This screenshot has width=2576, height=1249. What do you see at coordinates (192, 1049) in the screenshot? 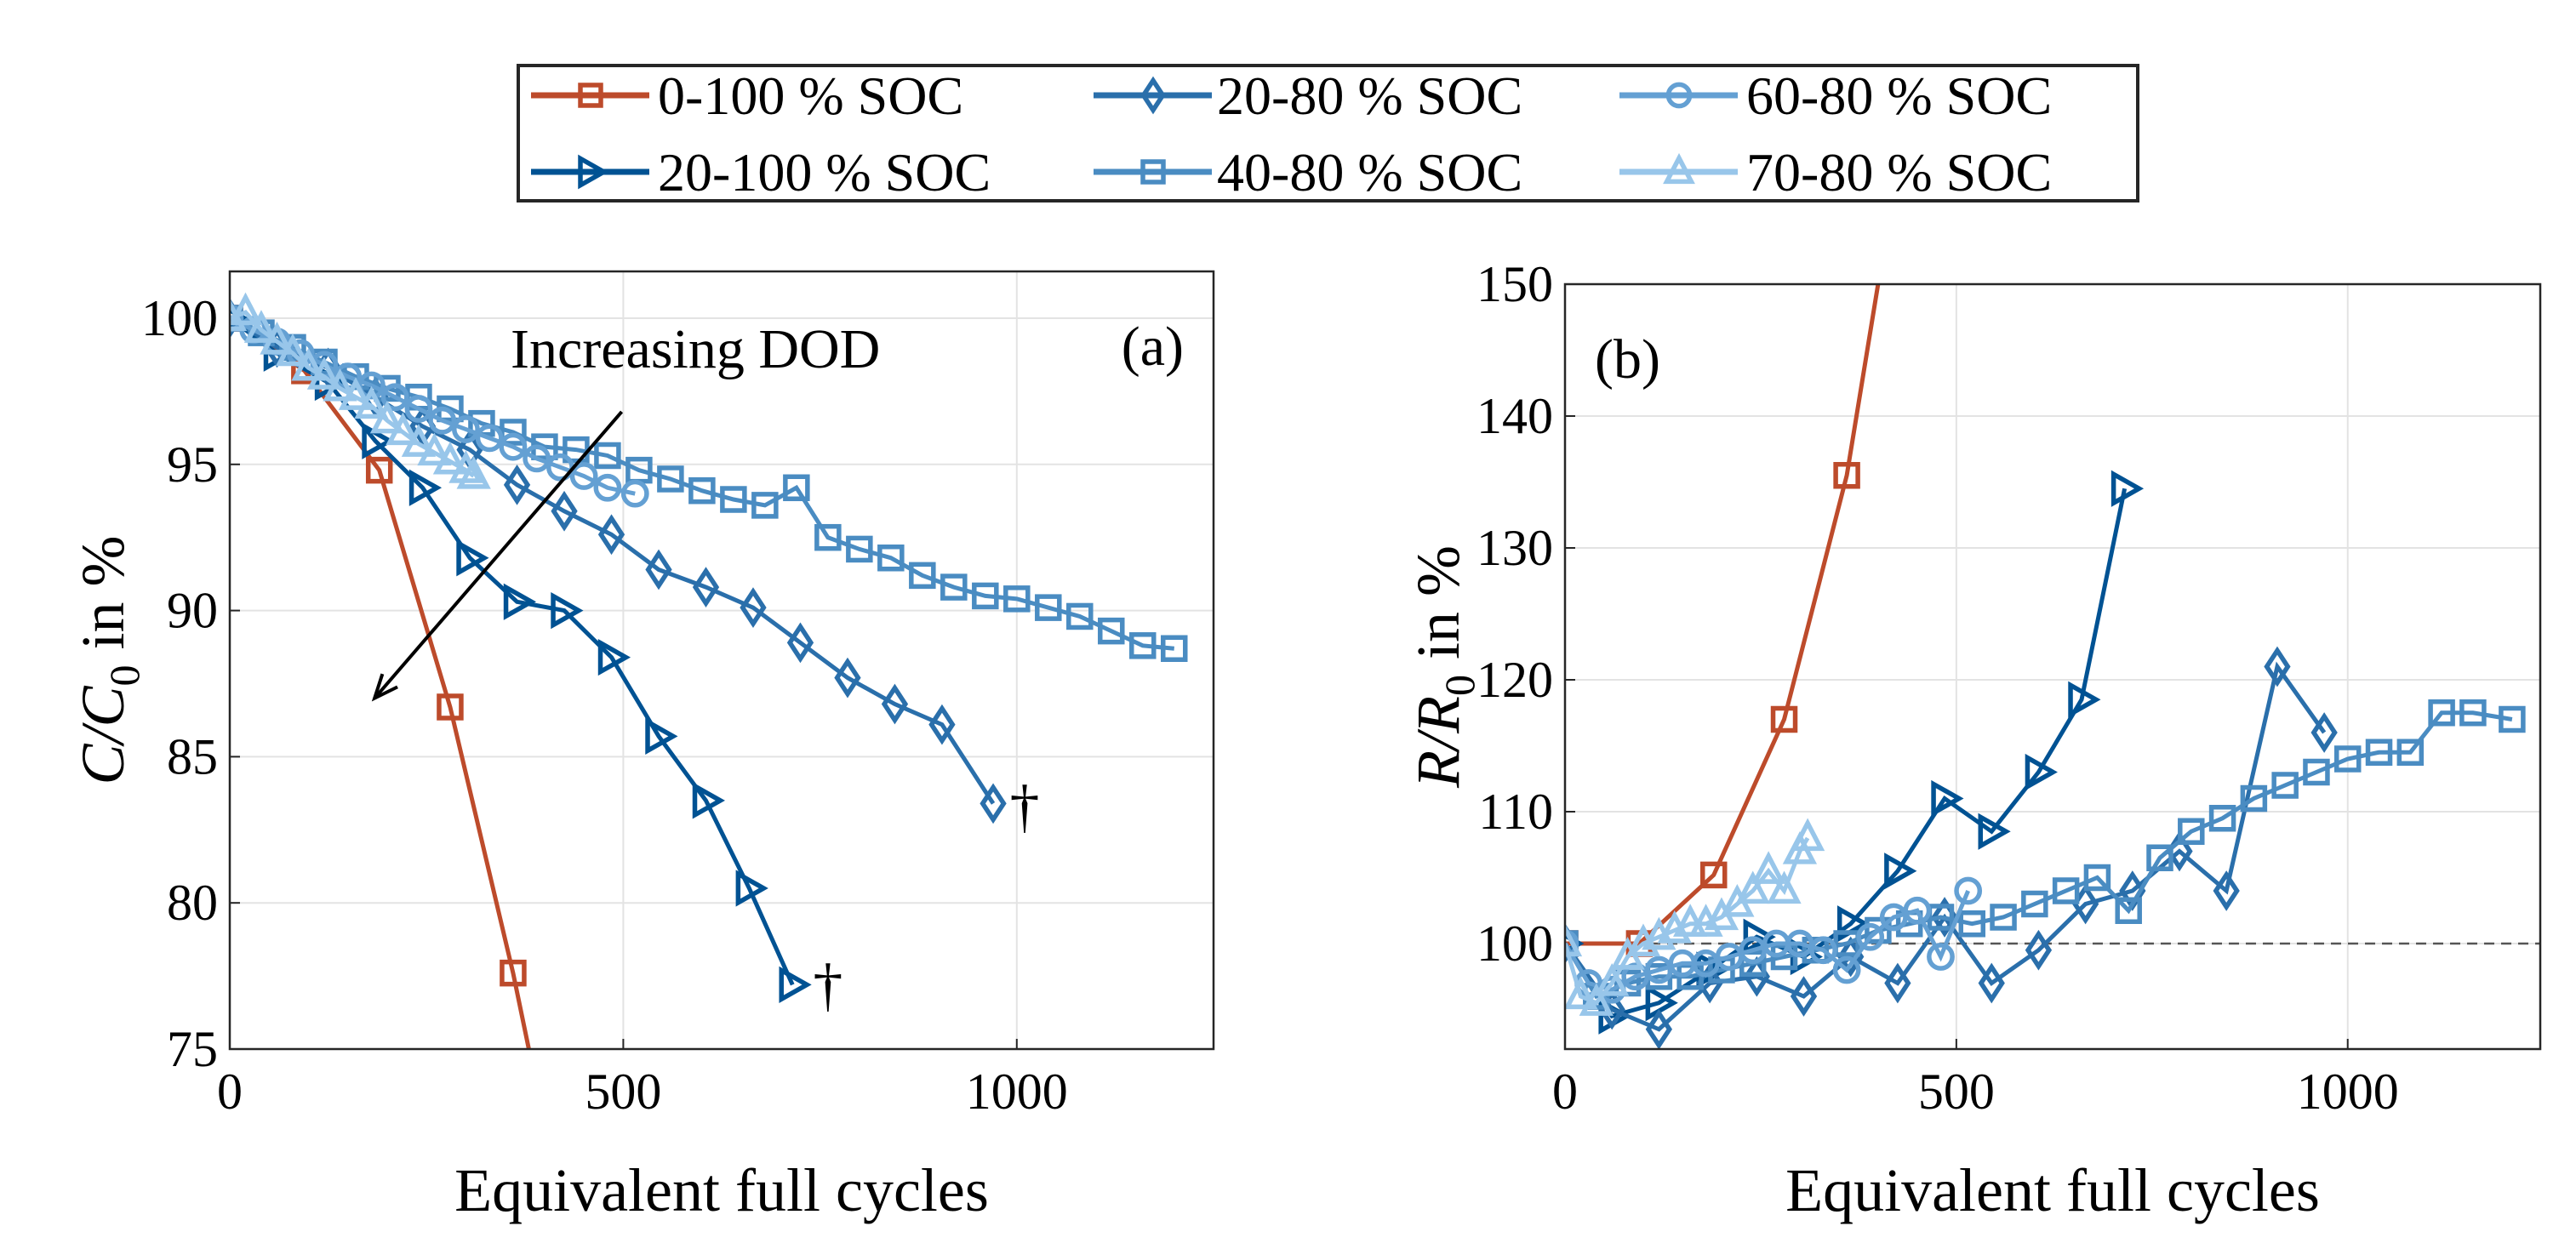
I see `y-tick-label: 75` at bounding box center [192, 1049].